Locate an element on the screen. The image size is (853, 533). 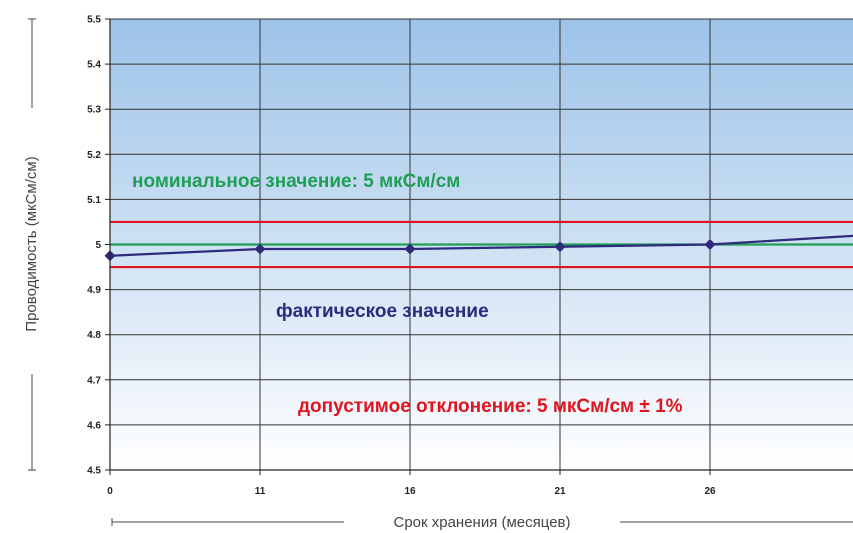
annotation-tolerance: допустимое отклонение: 5 мкСм/см ± 1% is located at coordinates (490, 406).